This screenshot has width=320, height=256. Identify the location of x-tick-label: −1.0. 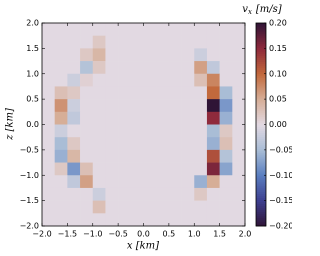
(92, 234).